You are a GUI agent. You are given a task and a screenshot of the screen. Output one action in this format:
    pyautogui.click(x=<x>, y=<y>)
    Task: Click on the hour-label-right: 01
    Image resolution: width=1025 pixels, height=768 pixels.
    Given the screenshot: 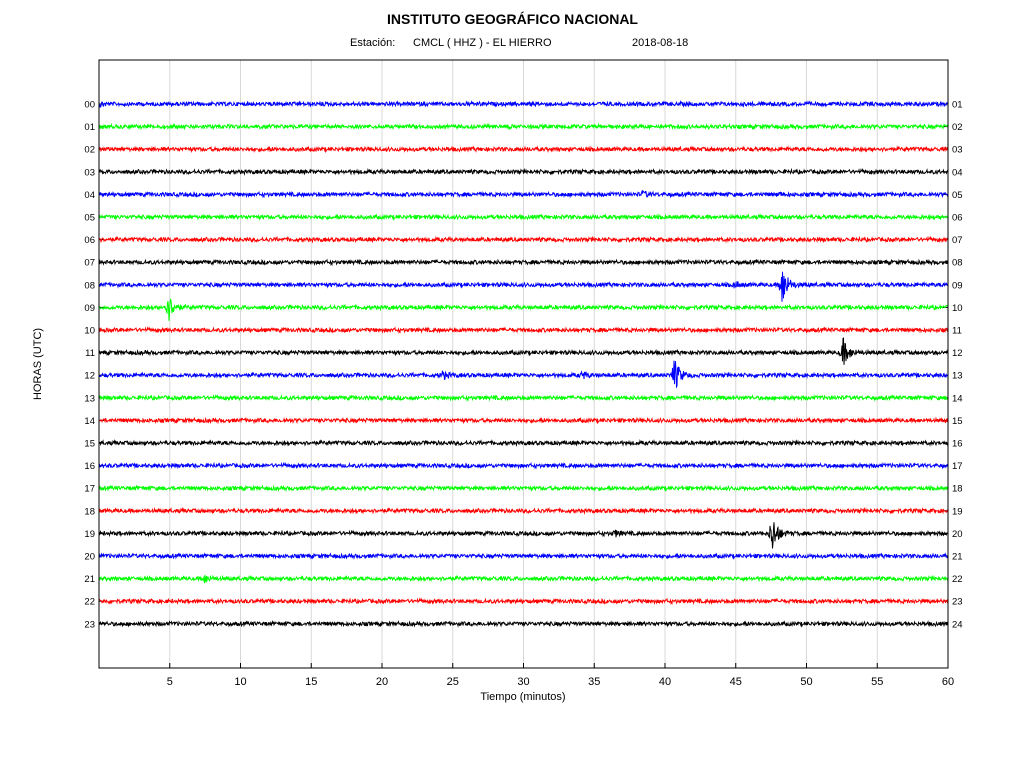 What is the action you would take?
    pyautogui.click(x=957, y=105)
    